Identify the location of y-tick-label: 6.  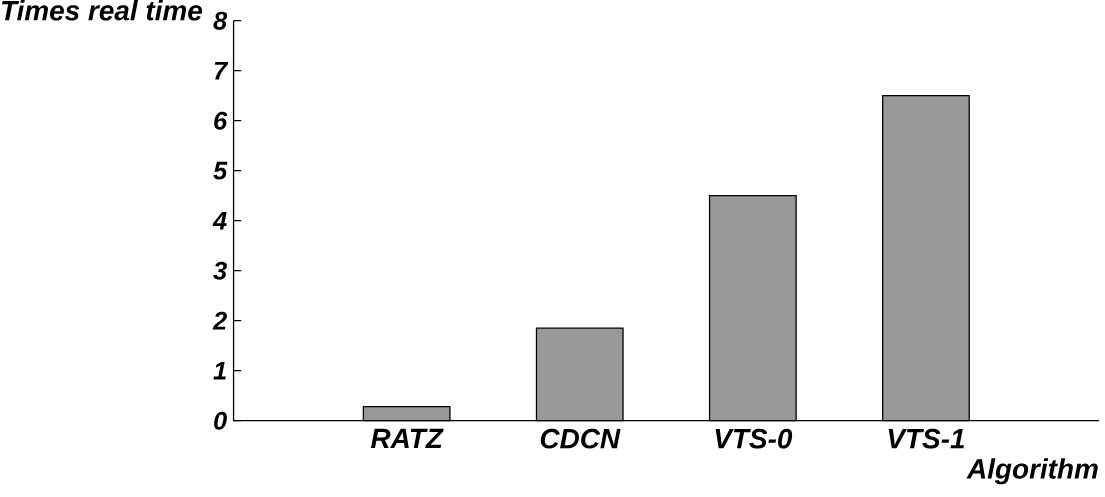
(221, 120).